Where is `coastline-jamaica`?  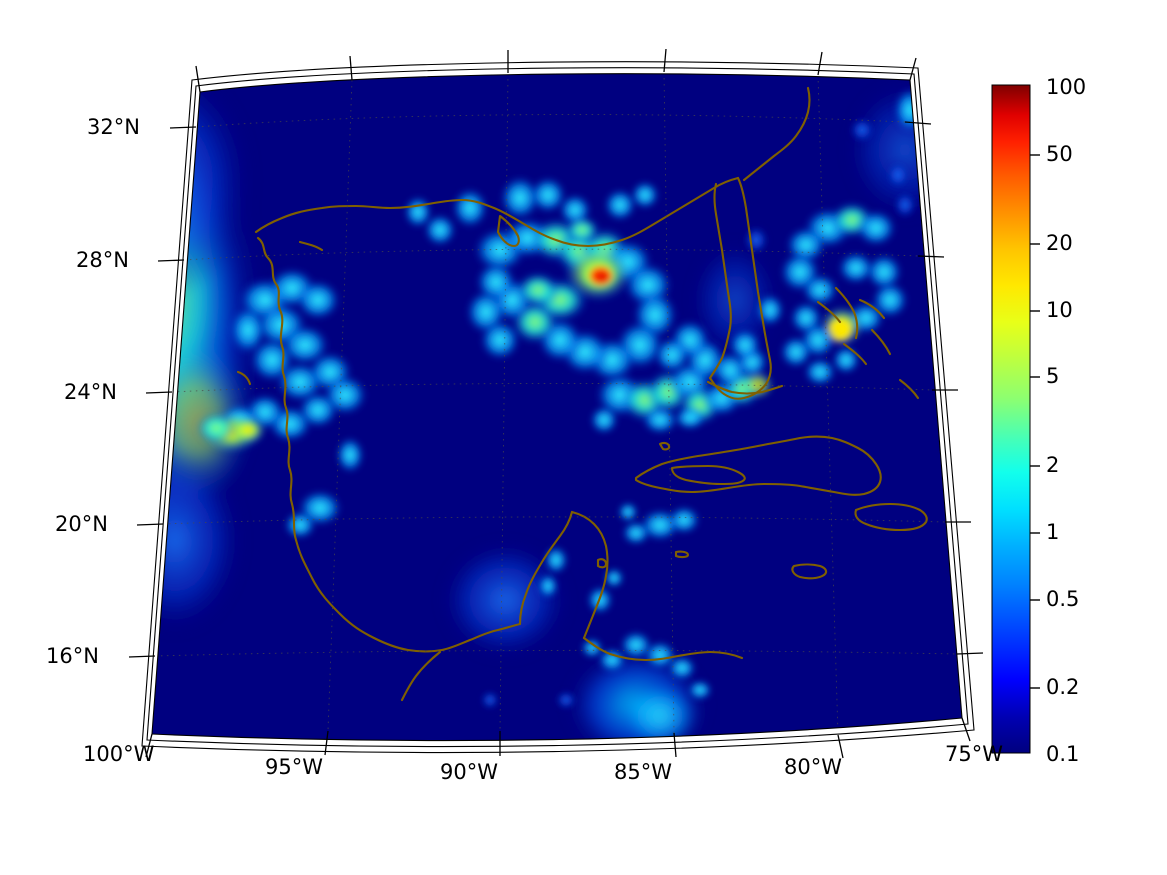 coastline-jamaica is located at coordinates (809, 571).